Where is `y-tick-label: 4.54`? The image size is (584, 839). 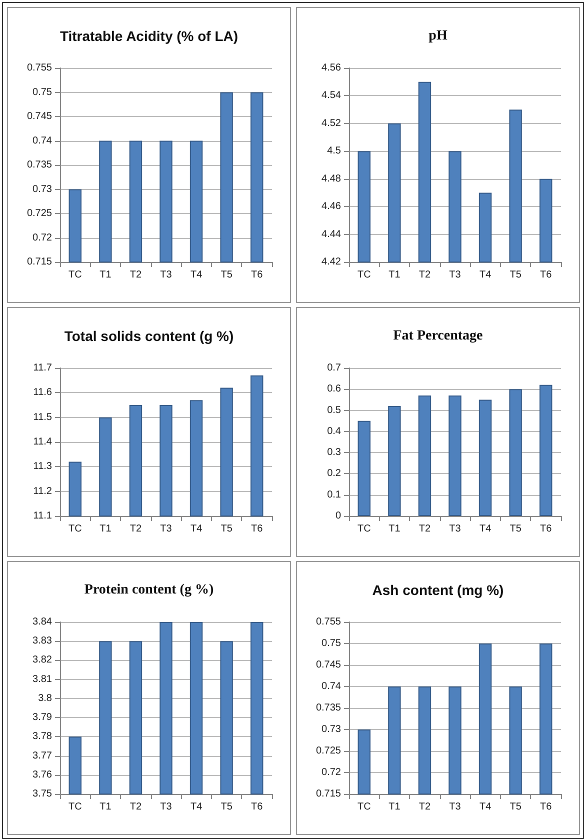
y-tick-label: 4.54 is located at coordinates (332, 96).